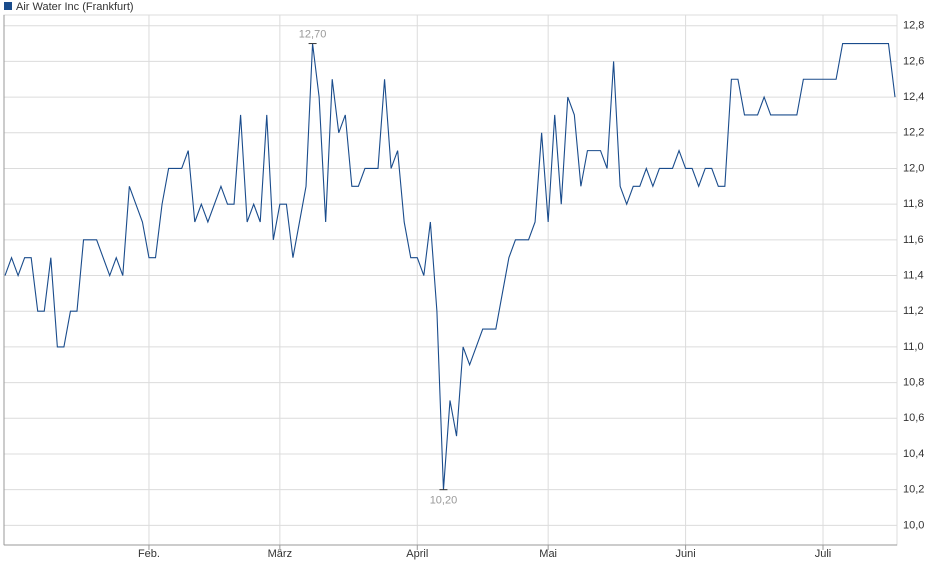 This screenshot has width=940, height=579. I want to click on y-tick-label: 12,8, so click(913, 26).